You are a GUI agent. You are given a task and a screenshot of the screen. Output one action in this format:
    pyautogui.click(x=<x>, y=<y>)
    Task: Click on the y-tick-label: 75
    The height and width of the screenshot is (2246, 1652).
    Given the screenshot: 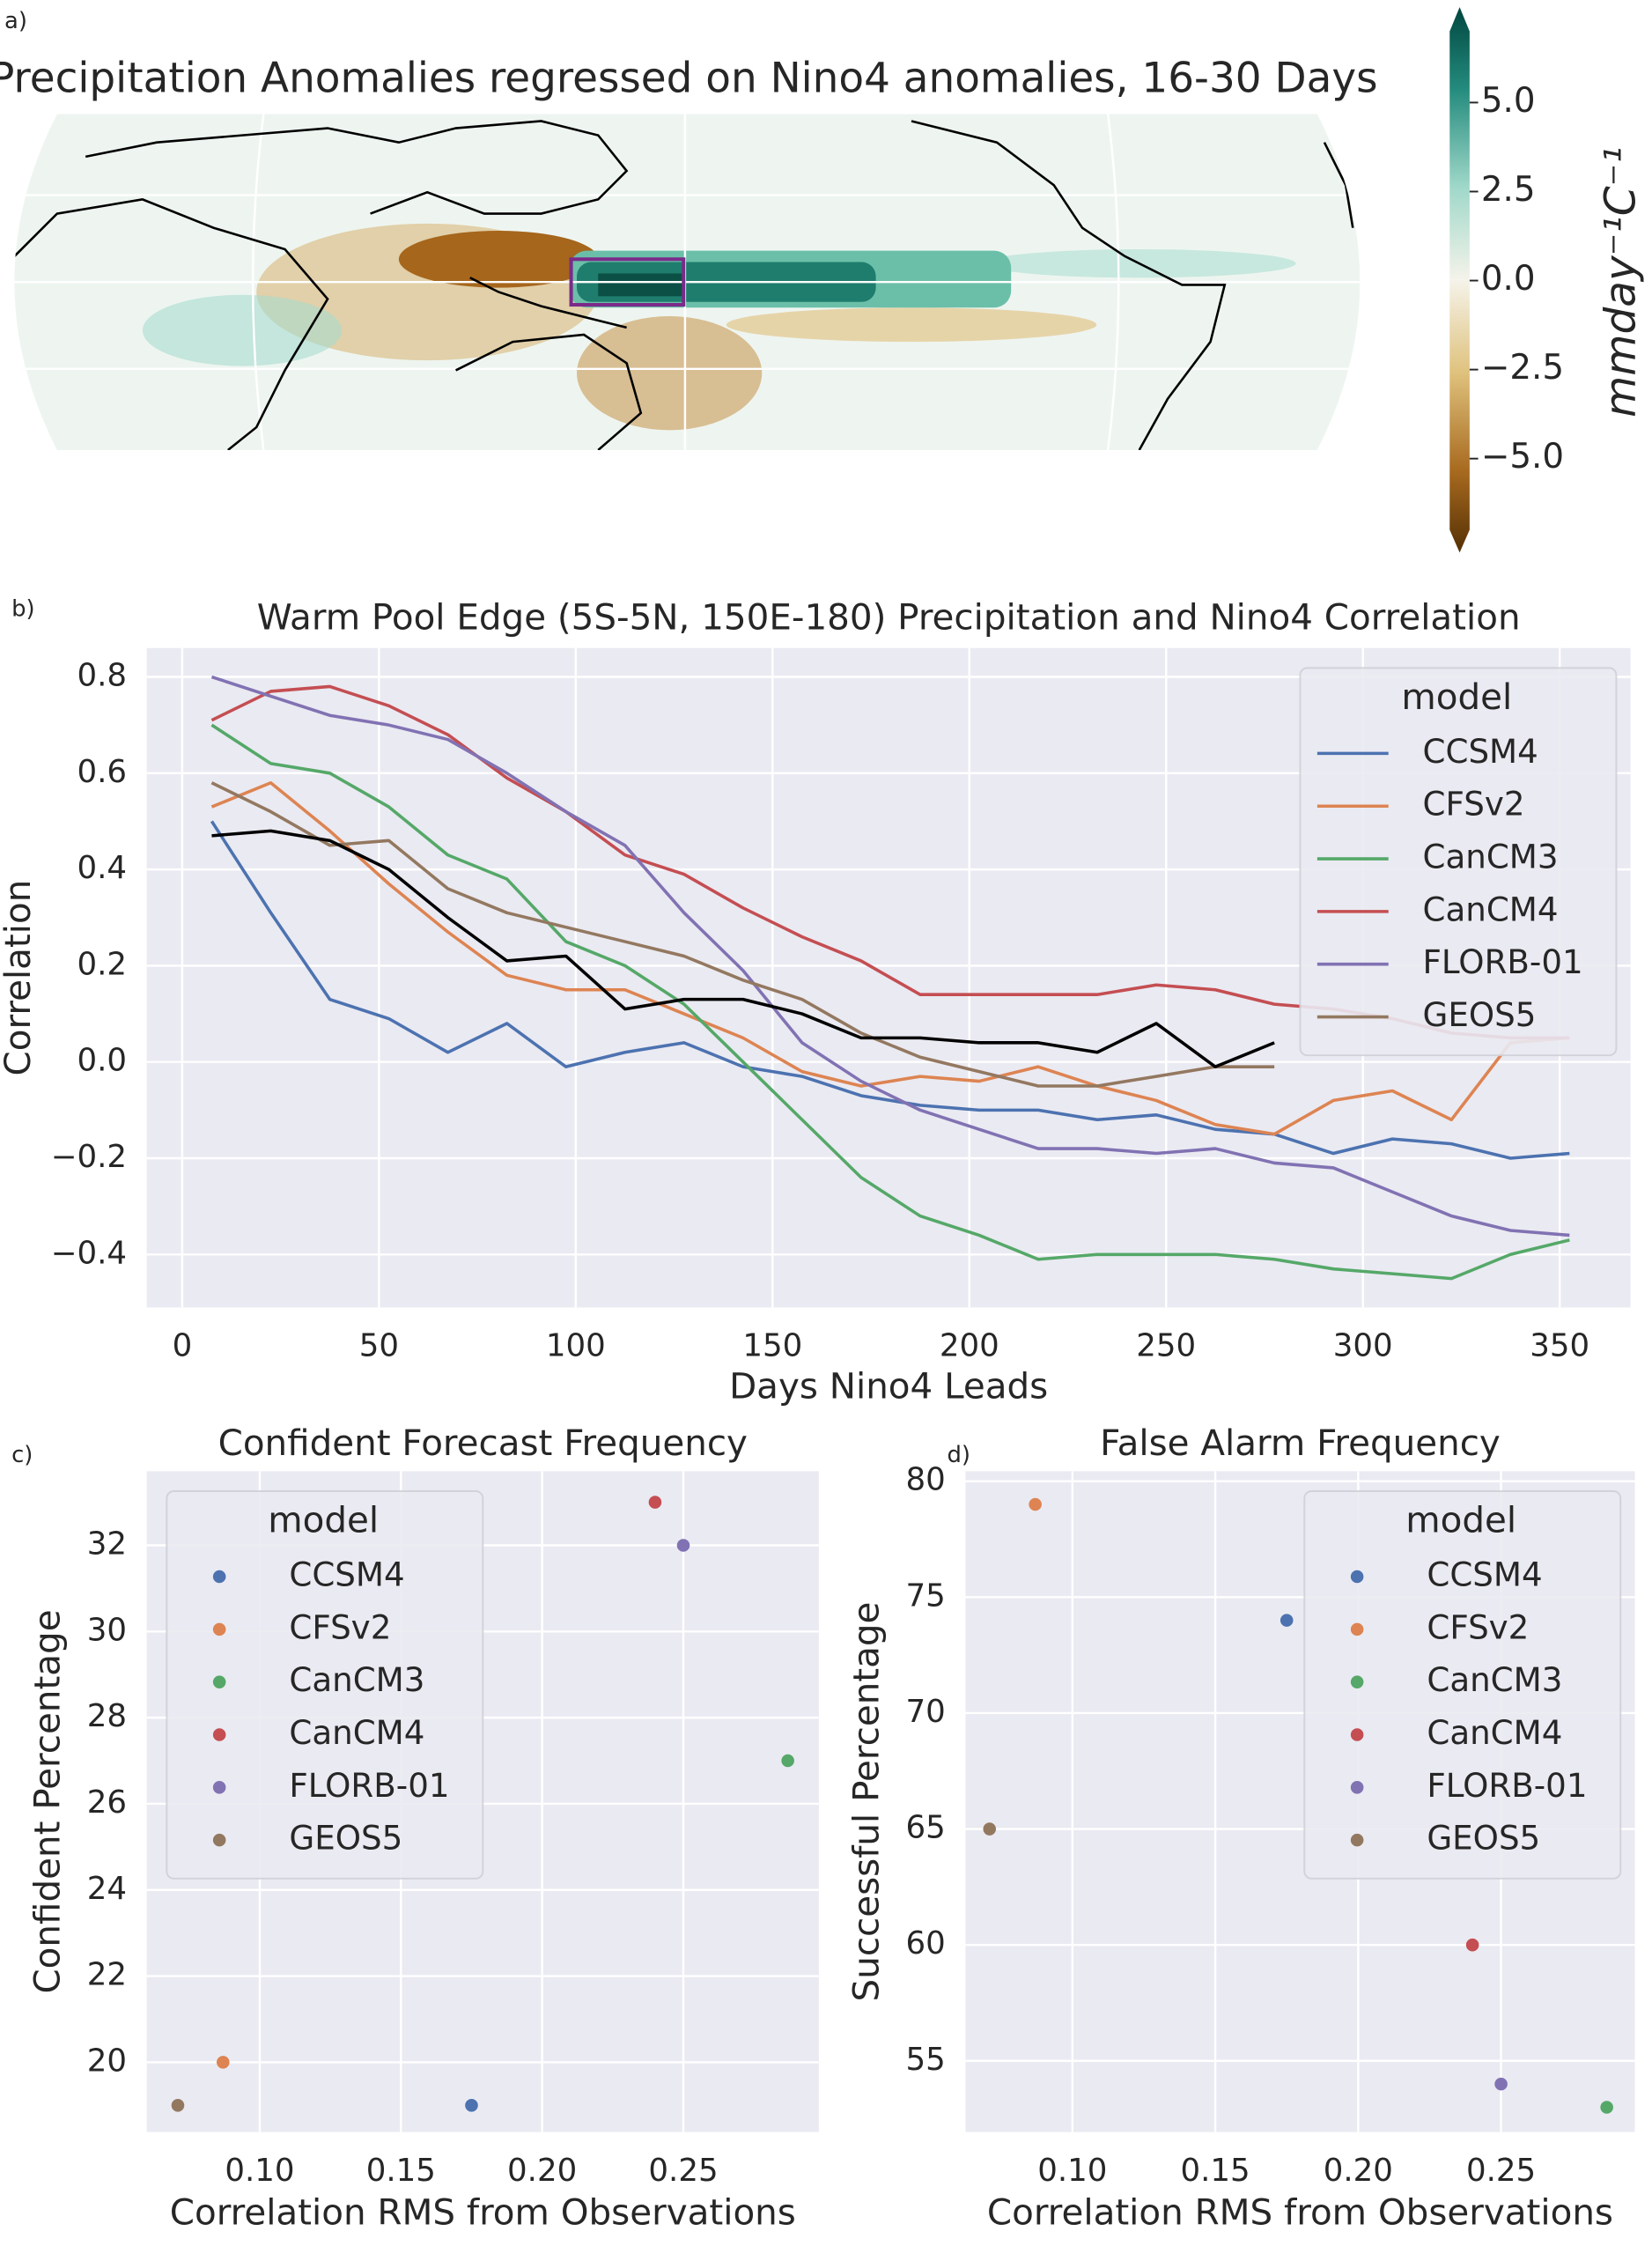 What is the action you would take?
    pyautogui.click(x=926, y=1595)
    